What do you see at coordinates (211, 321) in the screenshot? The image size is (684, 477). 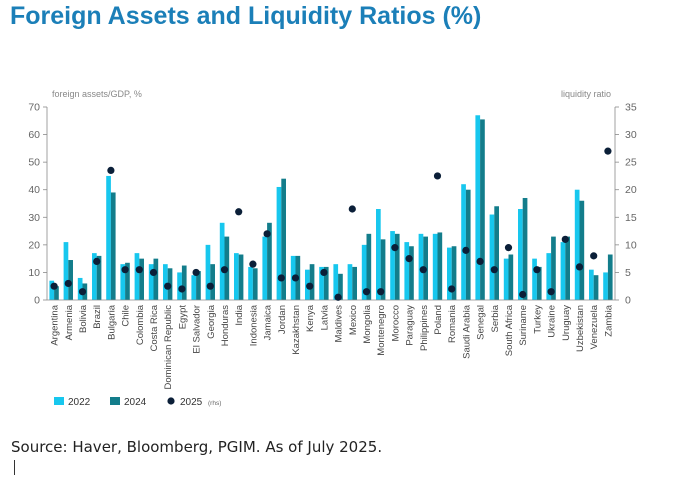 I see `x-tick-label-11: Georgia` at bounding box center [211, 321].